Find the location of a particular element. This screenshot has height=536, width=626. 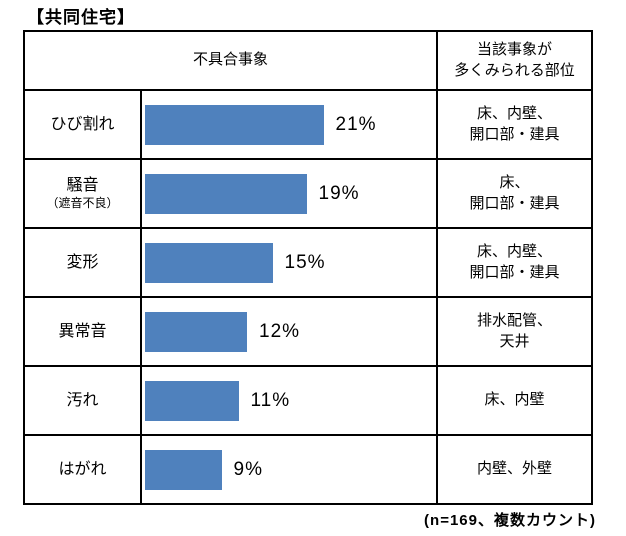

defect-percent: 15% is located at coordinates (305, 262).